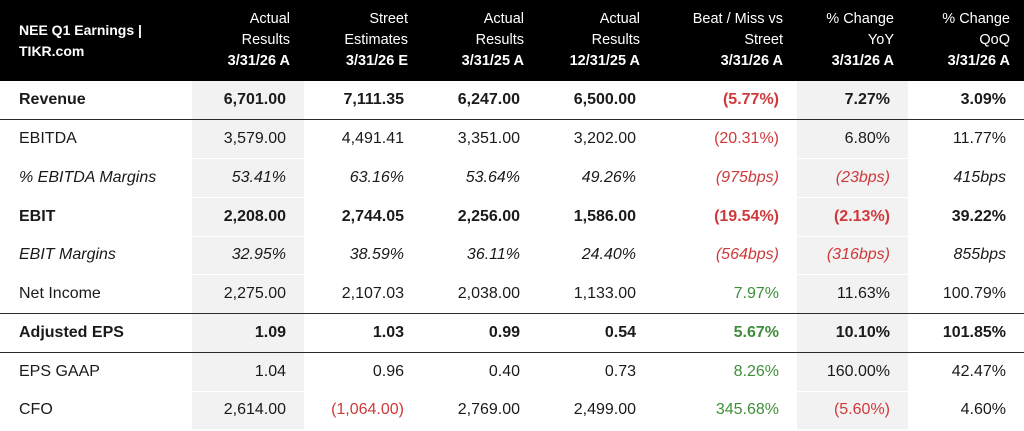 The image size is (1024, 431). Describe the element at coordinates (96, 178) in the screenshot. I see `row-label: % EBITDA Margins` at that location.